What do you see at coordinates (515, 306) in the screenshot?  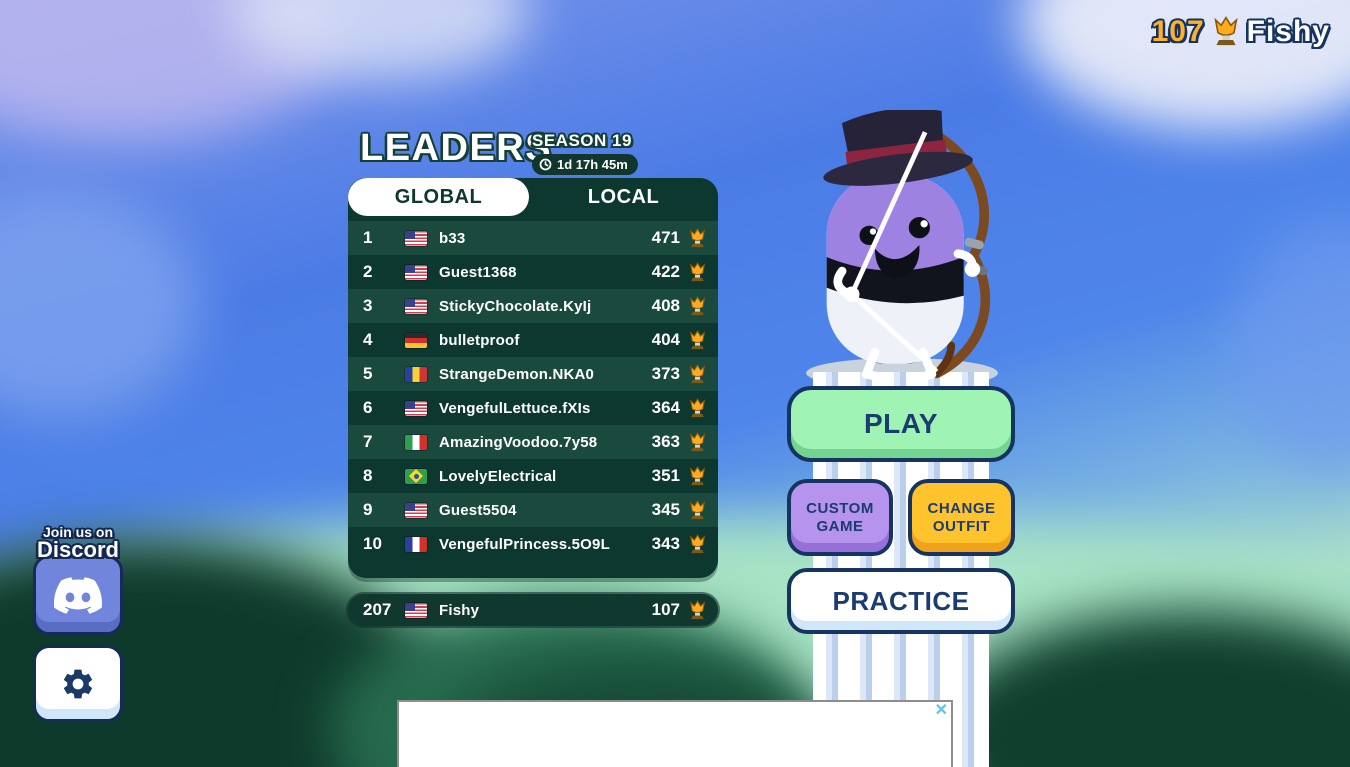 I see `player-name: StickyChocolate.KyIj` at bounding box center [515, 306].